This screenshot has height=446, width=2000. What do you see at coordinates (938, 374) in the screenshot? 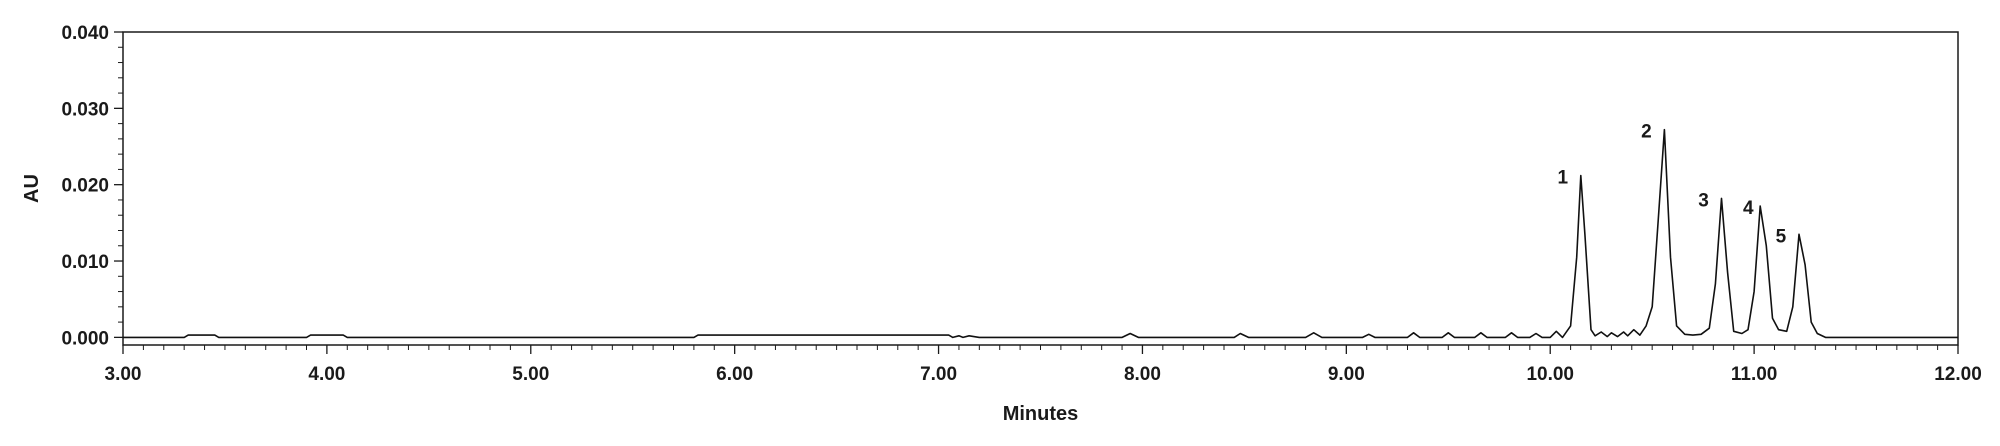
I see `x-tick-label: 7.00` at bounding box center [938, 374].